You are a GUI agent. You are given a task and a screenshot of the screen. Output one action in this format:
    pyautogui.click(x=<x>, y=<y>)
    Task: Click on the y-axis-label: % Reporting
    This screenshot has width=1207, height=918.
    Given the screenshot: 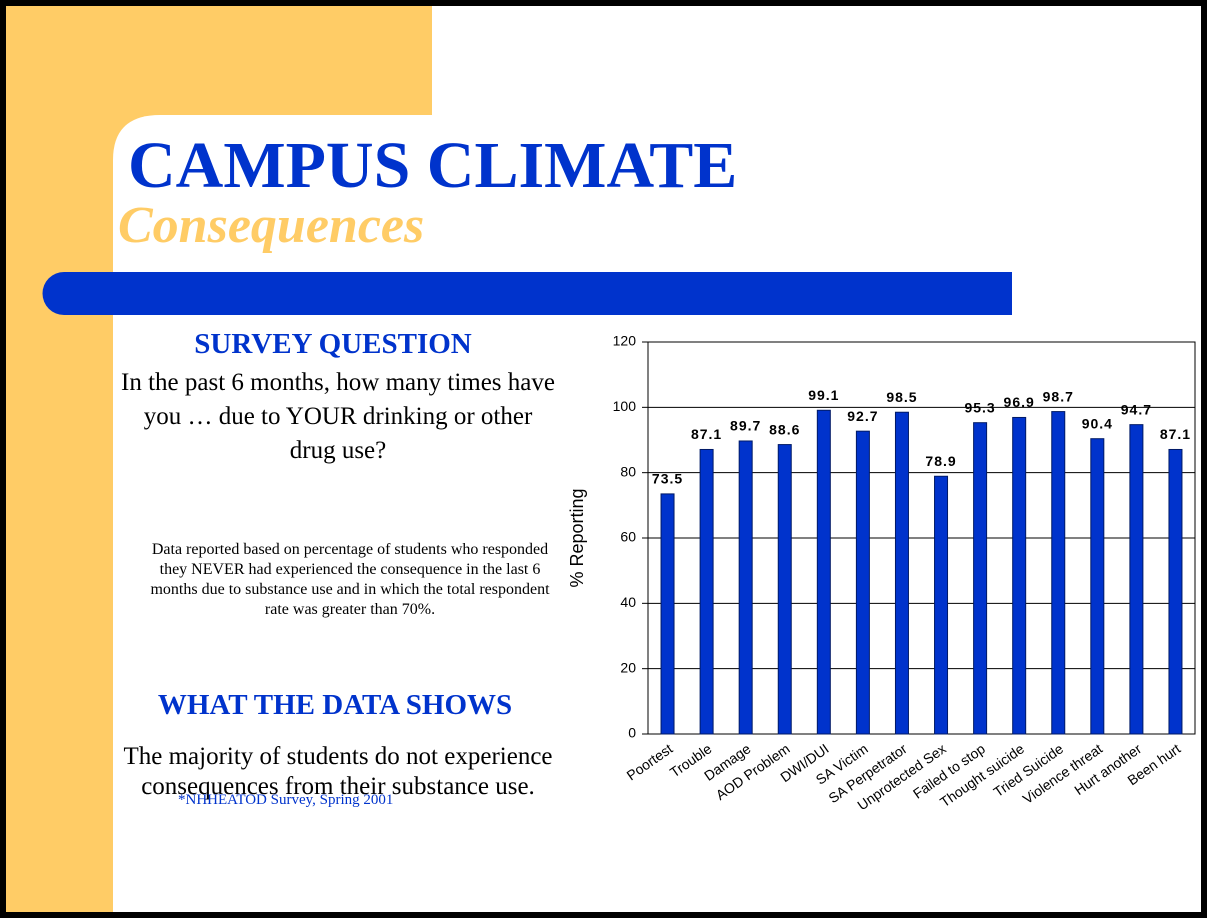 What is the action you would take?
    pyautogui.click(x=577, y=537)
    